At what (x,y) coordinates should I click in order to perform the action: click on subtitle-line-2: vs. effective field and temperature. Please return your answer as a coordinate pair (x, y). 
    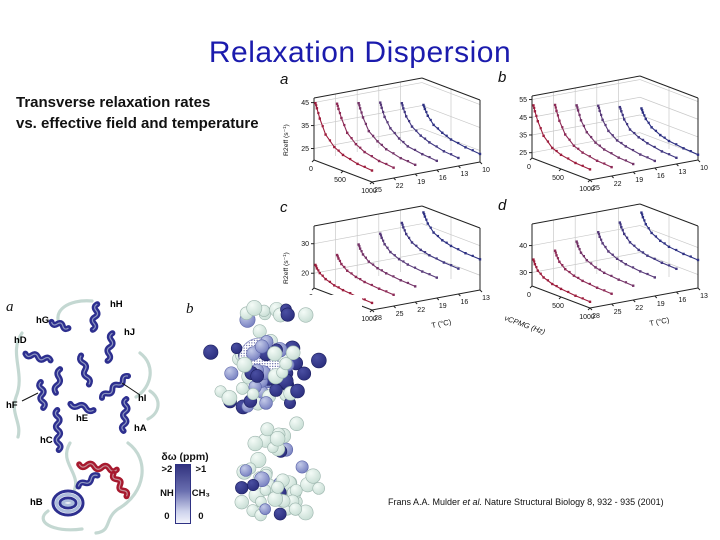
    Looking at the image, I should click on (137, 123).